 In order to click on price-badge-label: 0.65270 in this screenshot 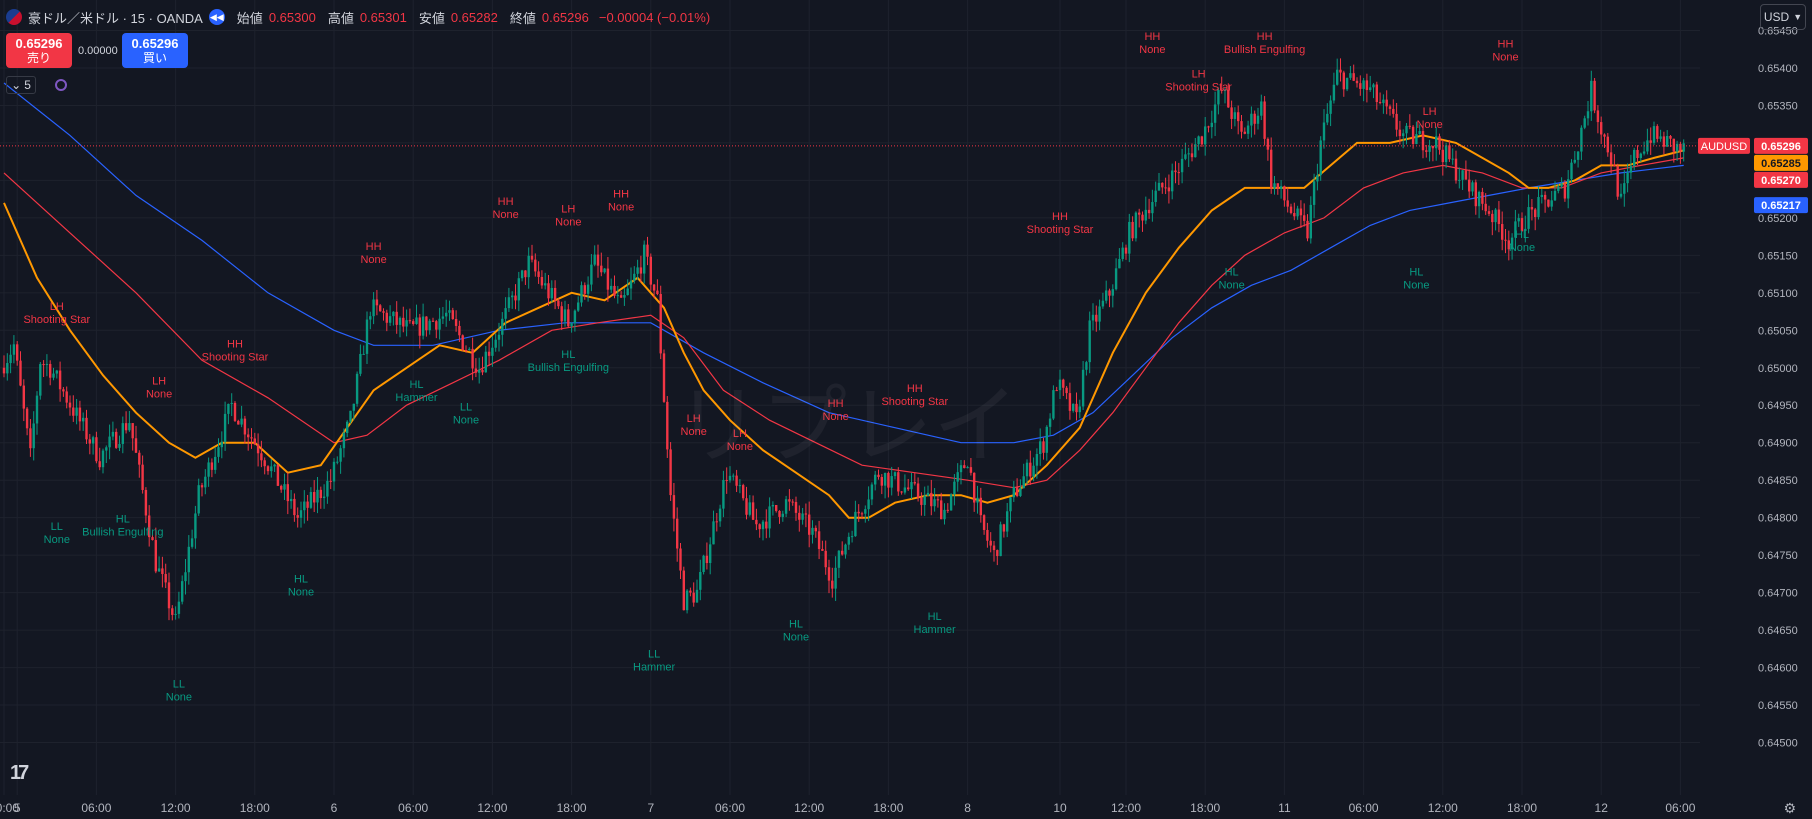, I will do `click(1781, 181)`.